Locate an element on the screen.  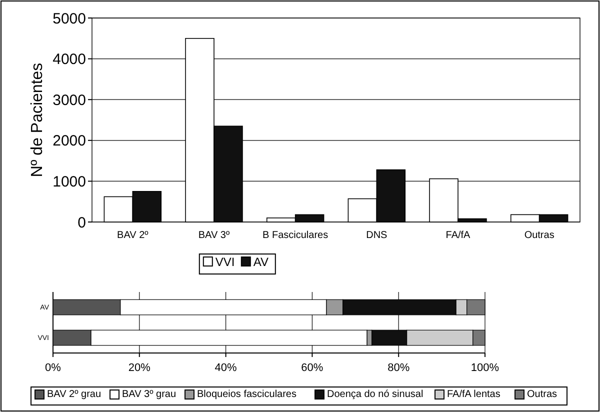
x-tick-label: FA/fA is located at coordinates (458, 235).